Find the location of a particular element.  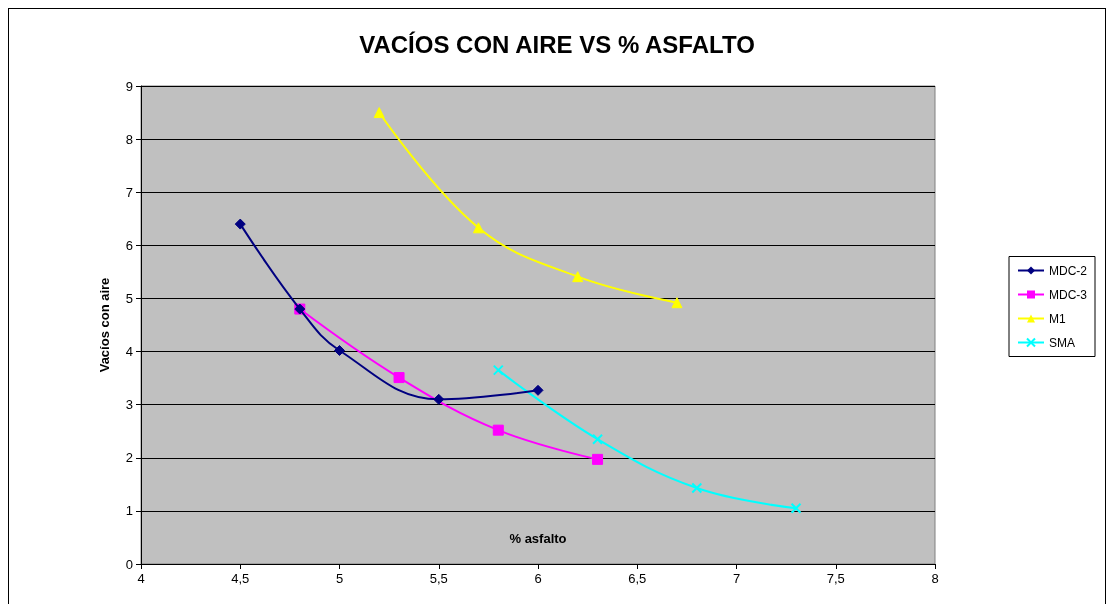

x-axis-title: % asfalto is located at coordinates (538, 538).